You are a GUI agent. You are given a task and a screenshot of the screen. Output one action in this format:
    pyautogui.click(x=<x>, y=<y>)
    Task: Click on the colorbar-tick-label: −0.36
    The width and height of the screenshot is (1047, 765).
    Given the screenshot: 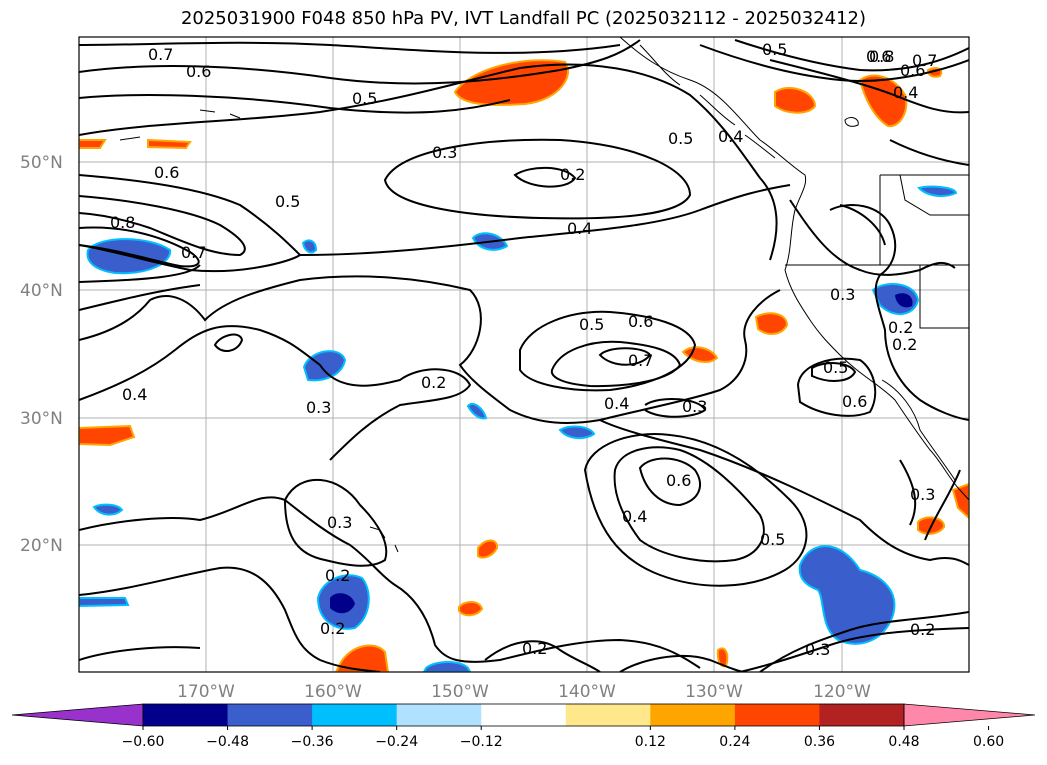 What is the action you would take?
    pyautogui.click(x=312, y=742)
    